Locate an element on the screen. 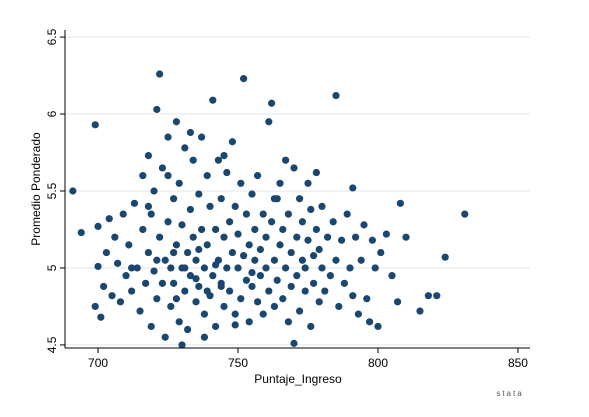  x-tick-label: 850 is located at coordinates (518, 363).